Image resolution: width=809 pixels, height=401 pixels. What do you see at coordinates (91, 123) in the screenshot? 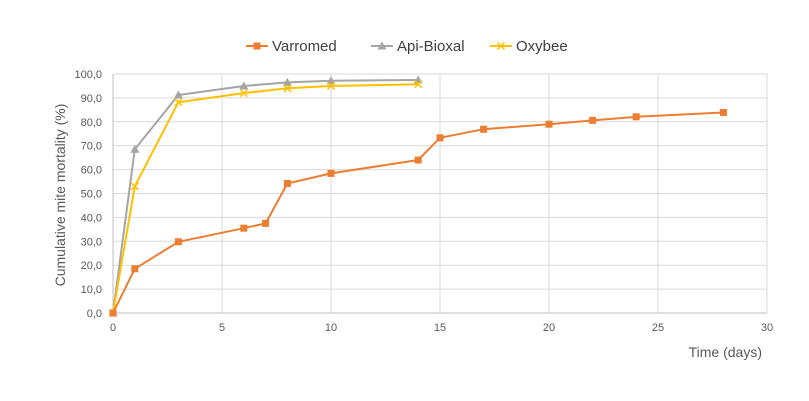
I see `y-tick-label: 80,0` at bounding box center [91, 123].